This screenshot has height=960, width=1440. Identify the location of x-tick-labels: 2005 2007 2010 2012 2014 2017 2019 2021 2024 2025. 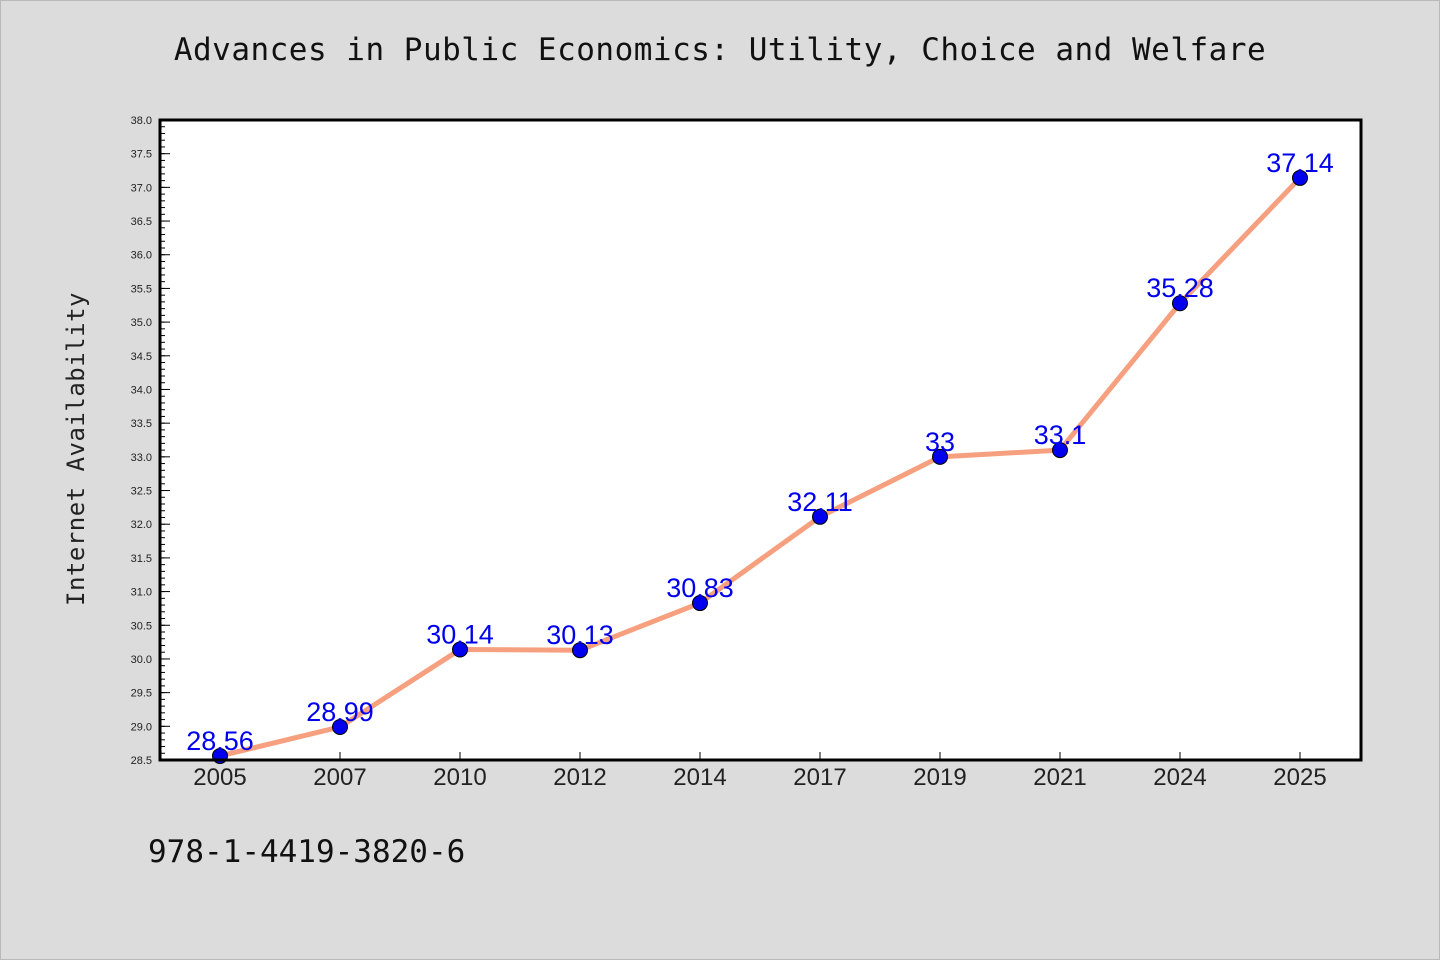
(759, 777).